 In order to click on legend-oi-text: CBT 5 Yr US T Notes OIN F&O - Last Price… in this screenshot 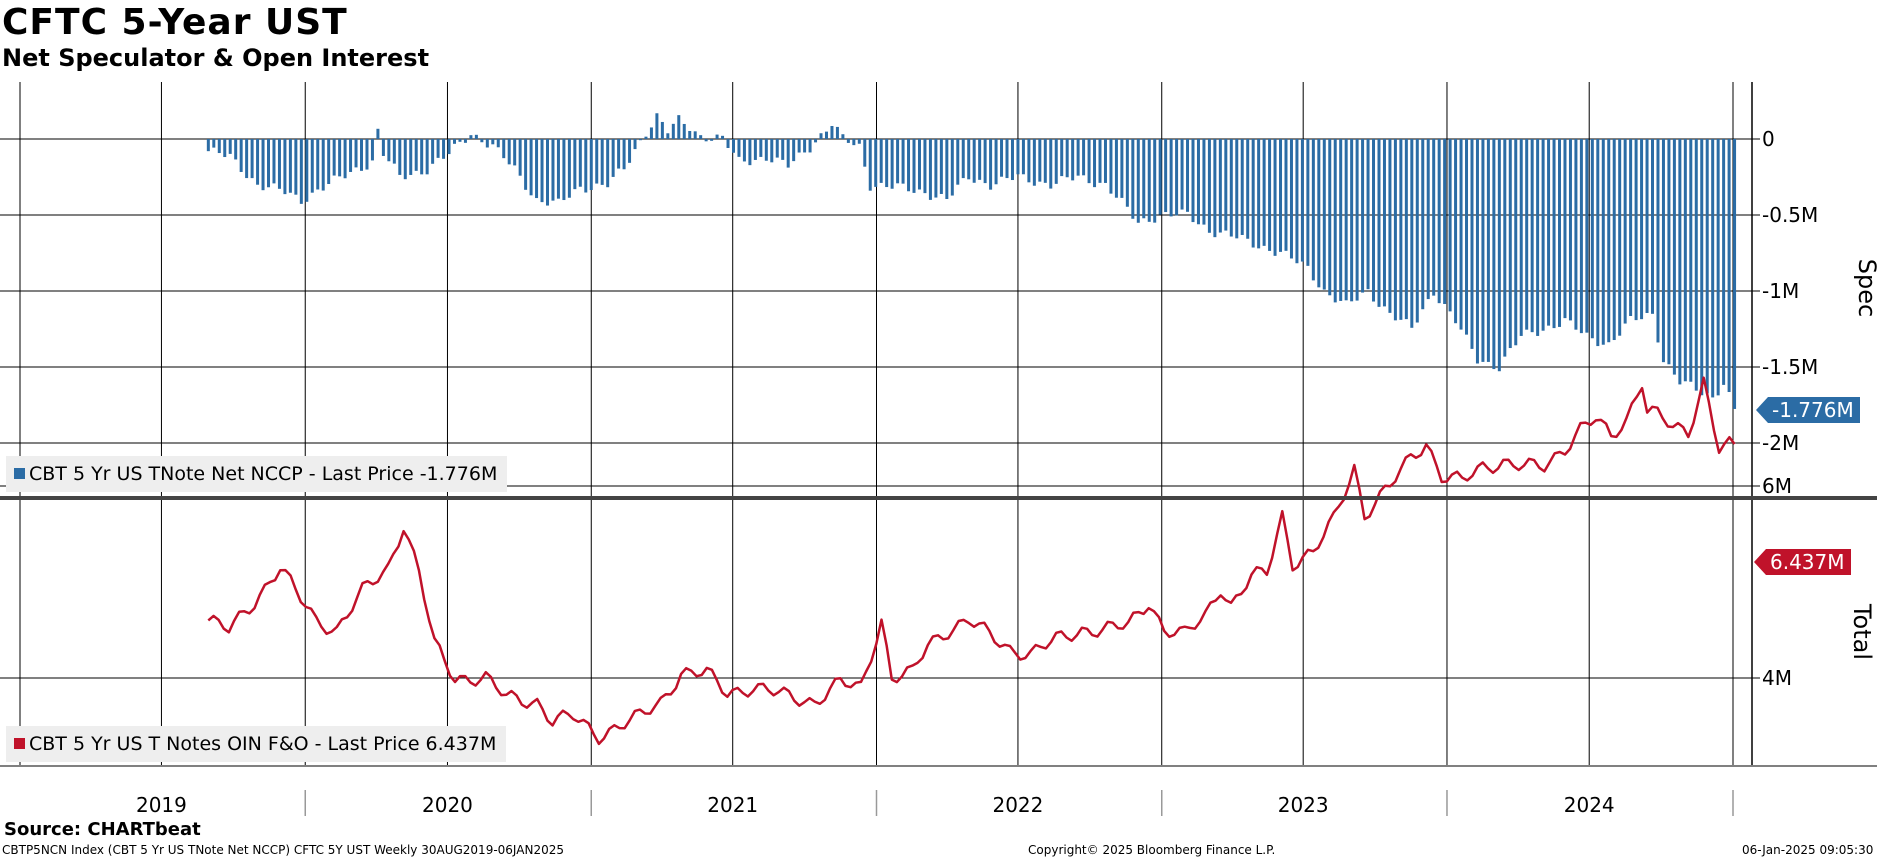, I will do `click(263, 744)`.